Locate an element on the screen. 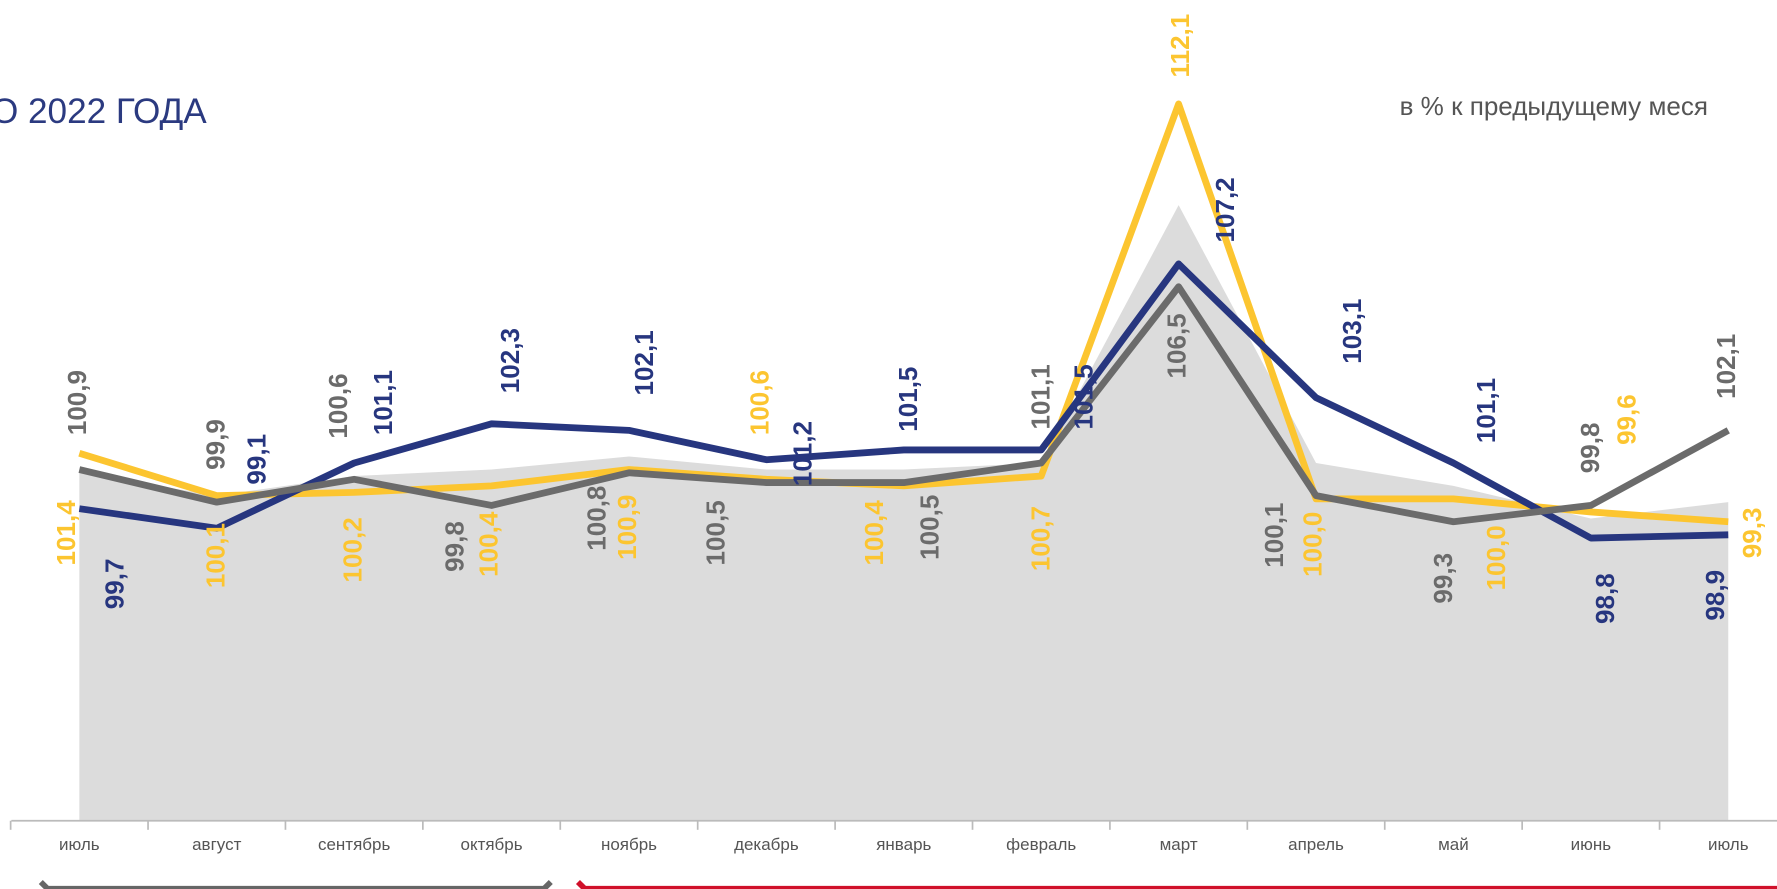 The width and height of the screenshot is (1777, 889). chart-title: О 2022 ГОДА is located at coordinates (103, 111).